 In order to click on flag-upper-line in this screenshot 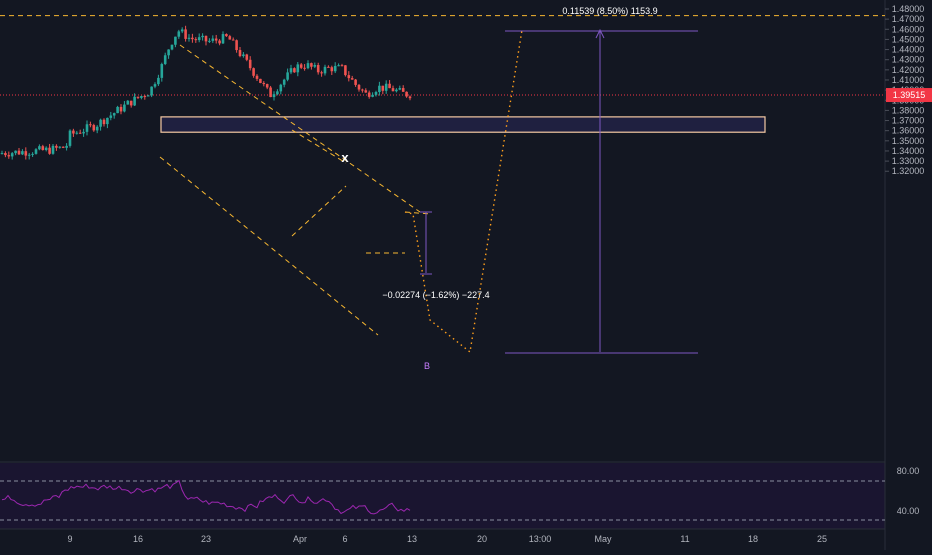, I will do `click(319, 146)`.